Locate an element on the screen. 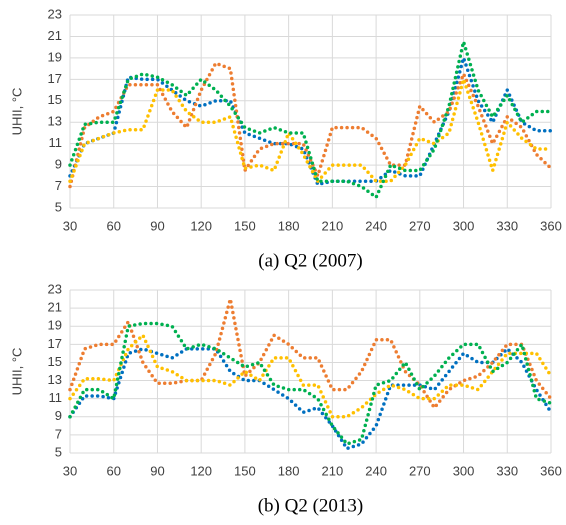  caption: (b) Q2 (2013) is located at coordinates (311, 505).